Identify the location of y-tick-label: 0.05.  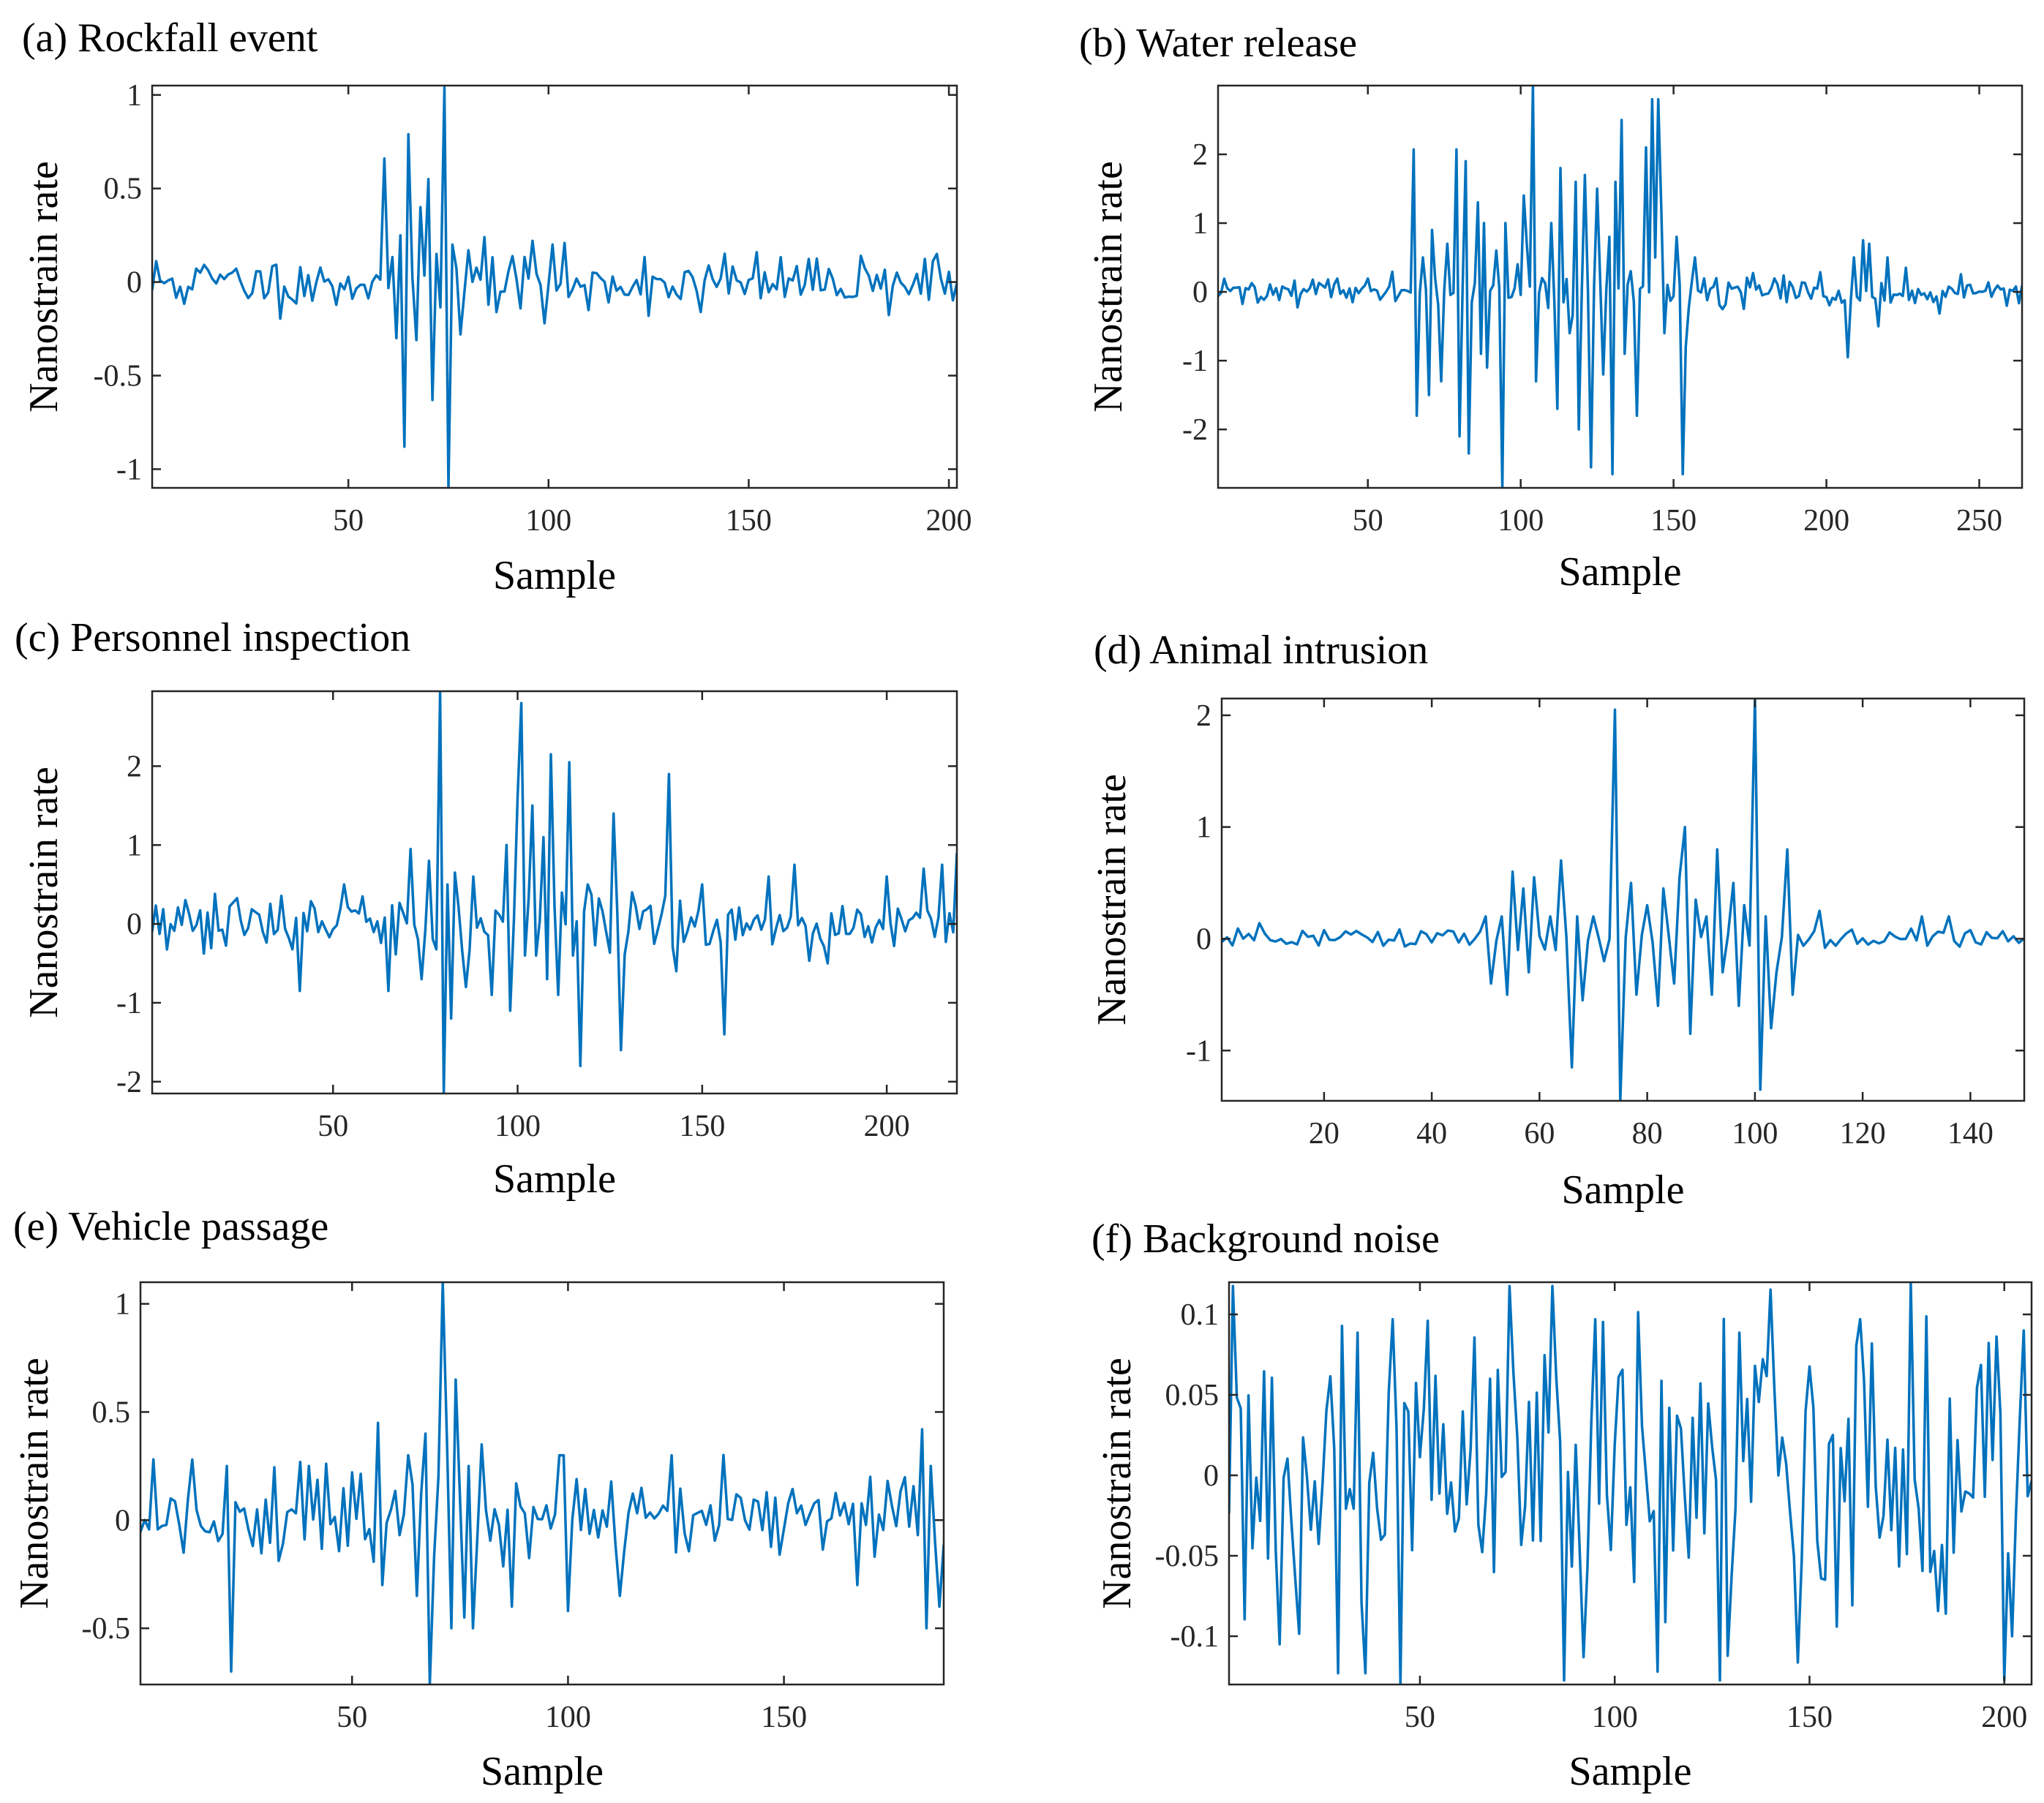
(1192, 1395).